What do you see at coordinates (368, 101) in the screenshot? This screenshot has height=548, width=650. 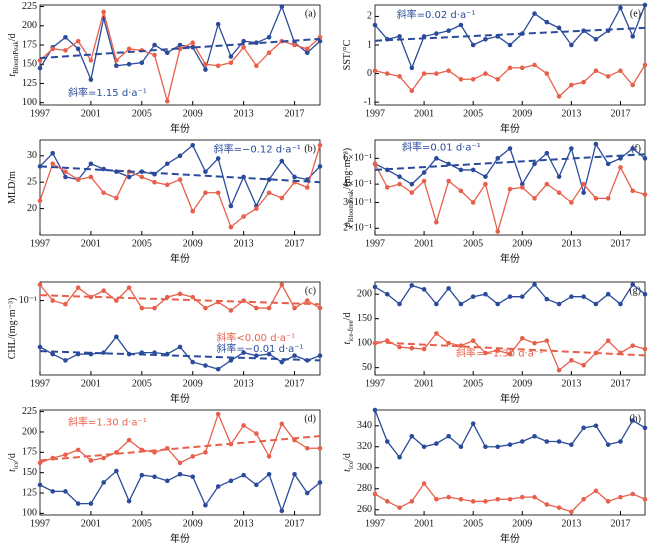 I see `y-tick-label: -1` at bounding box center [368, 101].